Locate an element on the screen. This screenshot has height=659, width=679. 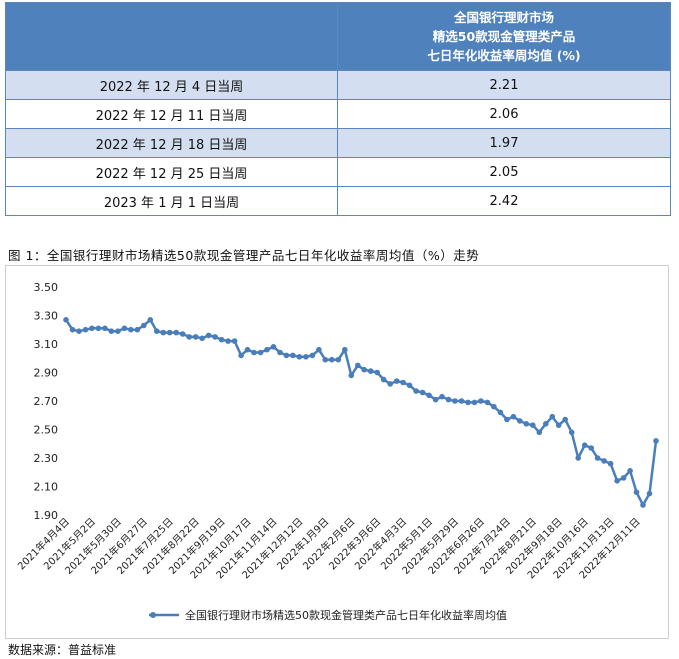
y-tick-label: 2.50 is located at coordinates (46, 430).